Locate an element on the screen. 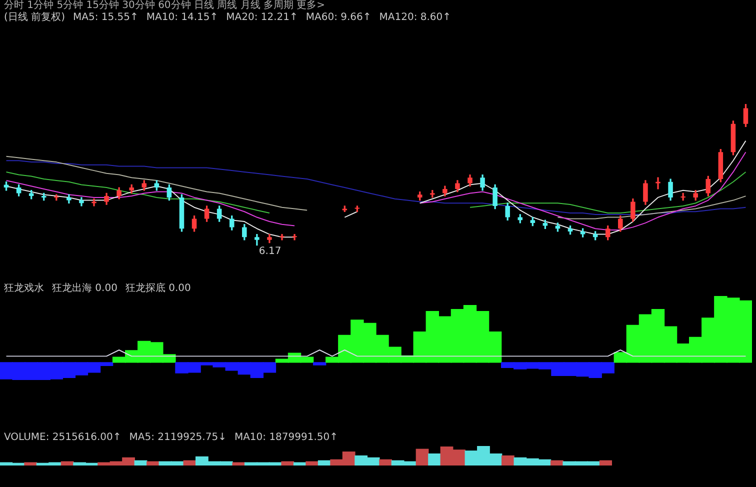 Image resolution: width=756 pixels, height=487 pixels. text: MA20: 12.21↑ is located at coordinates (262, 17).